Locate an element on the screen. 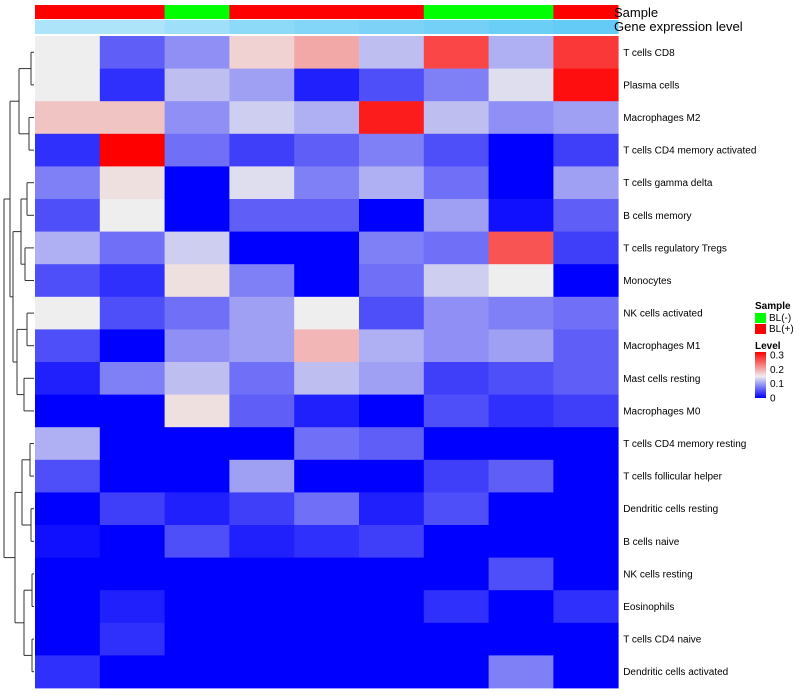 The height and width of the screenshot is (700, 800). row-dendrogram is located at coordinates (18, 362).